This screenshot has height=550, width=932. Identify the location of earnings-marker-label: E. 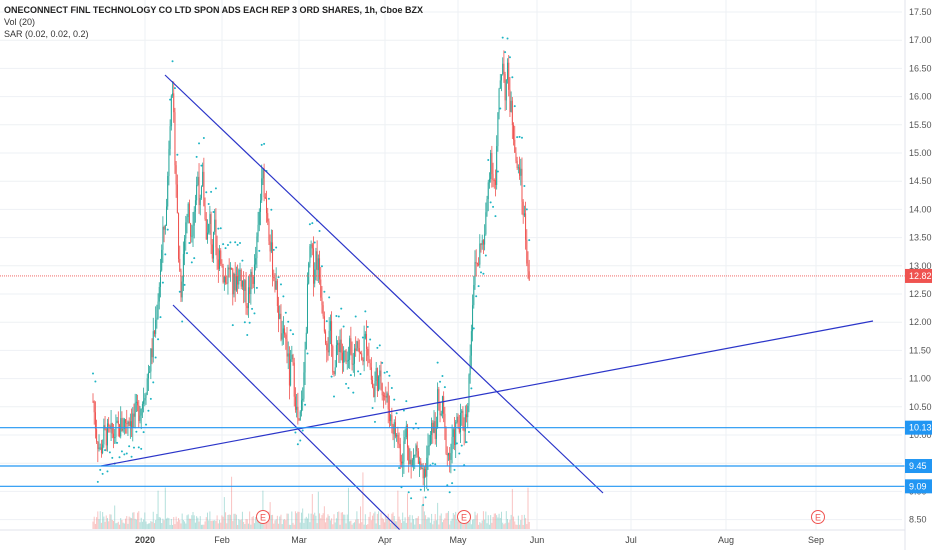
(464, 518).